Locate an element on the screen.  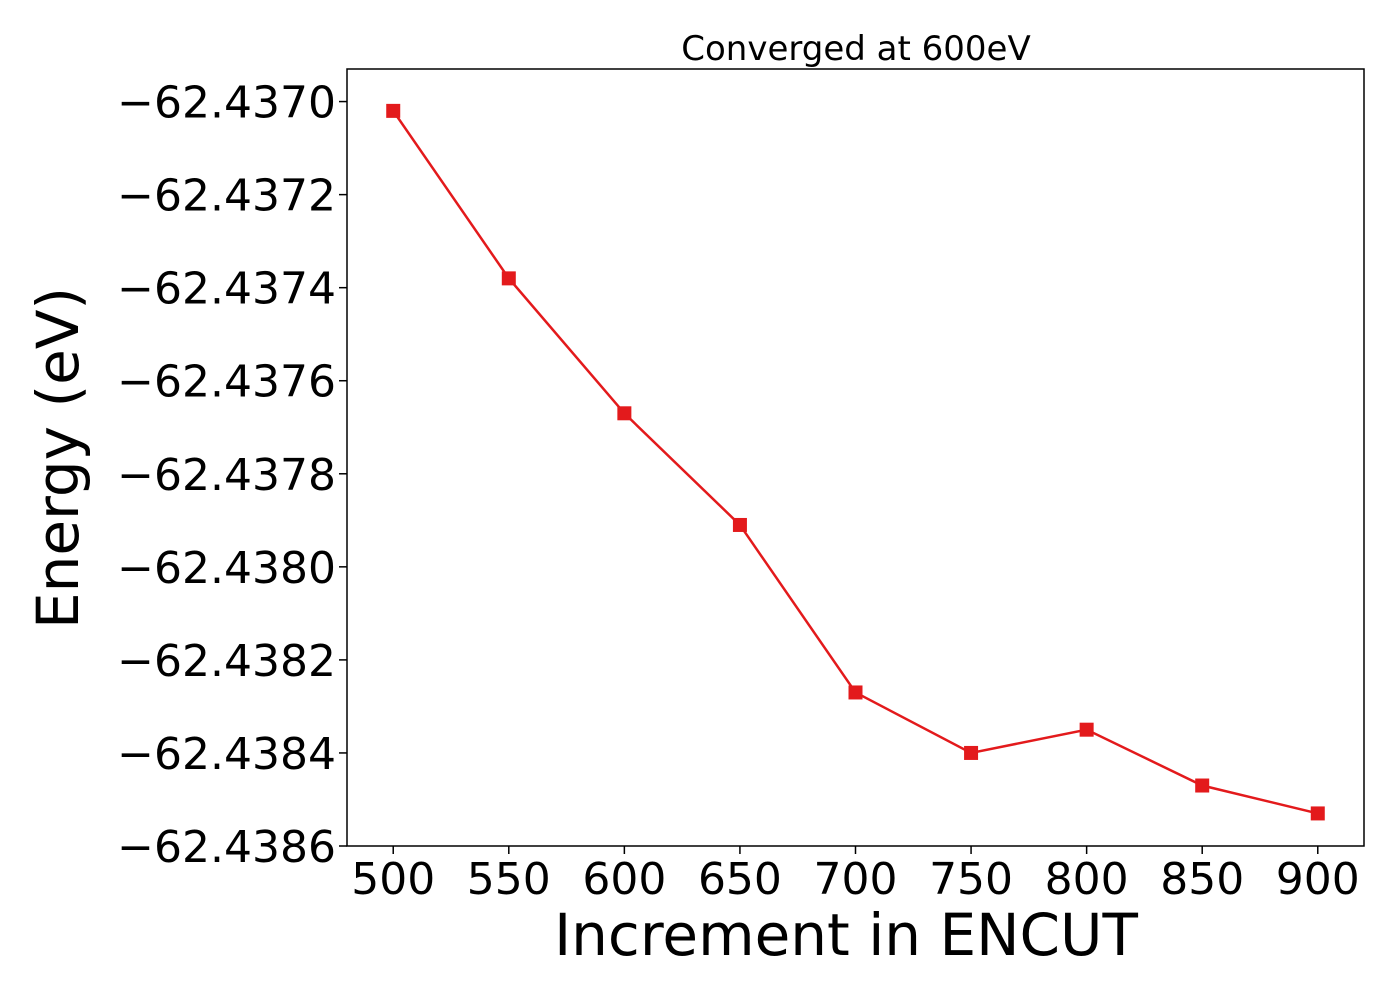
x-axis-label: Increment in ENCUT is located at coordinates (846, 935).